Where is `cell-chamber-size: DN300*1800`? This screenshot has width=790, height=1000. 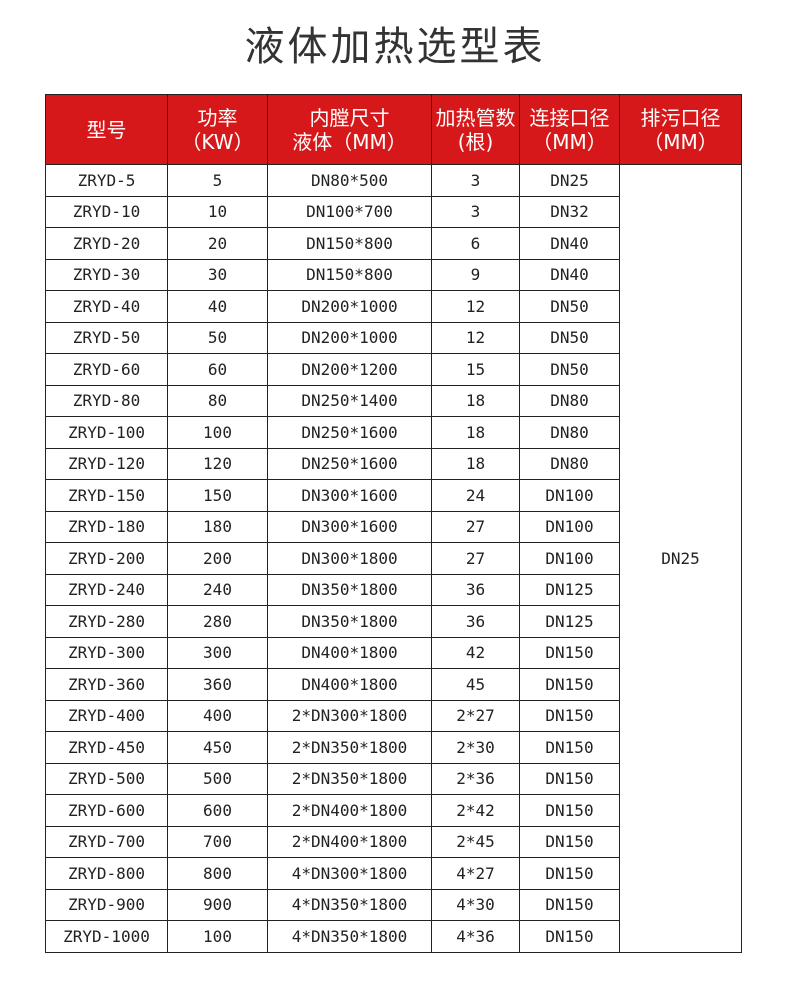
cell-chamber-size: DN300*1800 is located at coordinates (349, 558).